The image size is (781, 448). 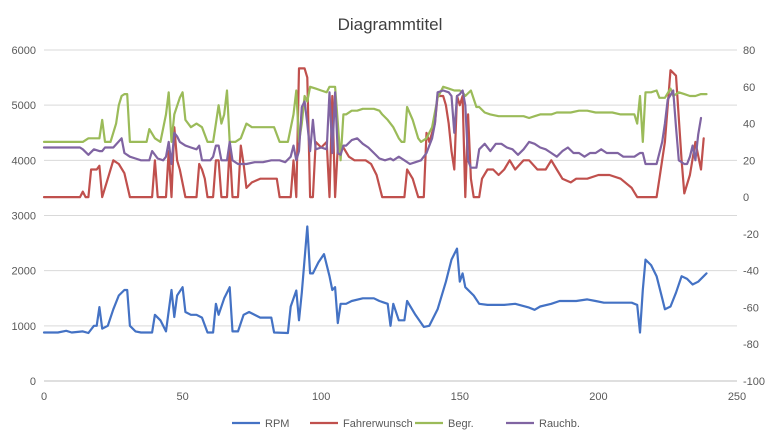 I want to click on y-tick-label: 4000, so click(x=24, y=161).